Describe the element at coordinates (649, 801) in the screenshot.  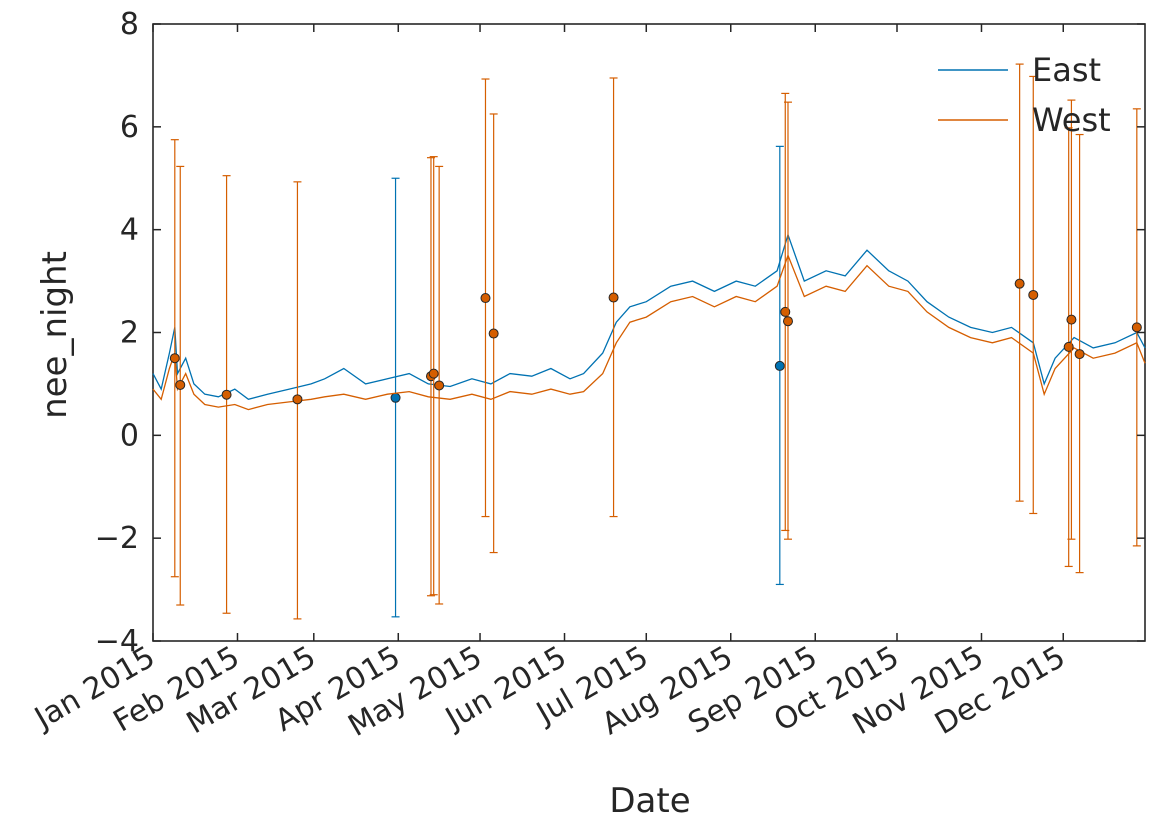
I see `x-axis-label: Date` at that location.